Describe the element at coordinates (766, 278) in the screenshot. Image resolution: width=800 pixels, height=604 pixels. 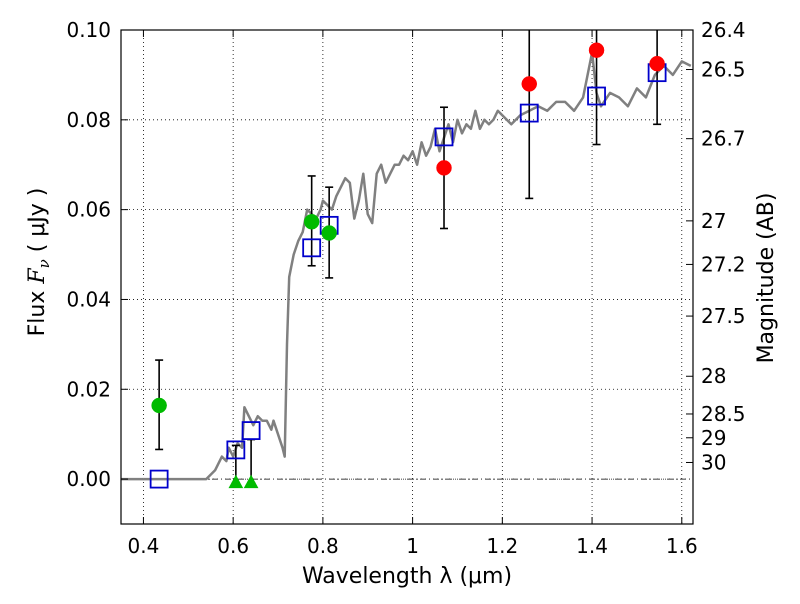
I see `y-axis-label-right: Magnitude (AB)` at that location.